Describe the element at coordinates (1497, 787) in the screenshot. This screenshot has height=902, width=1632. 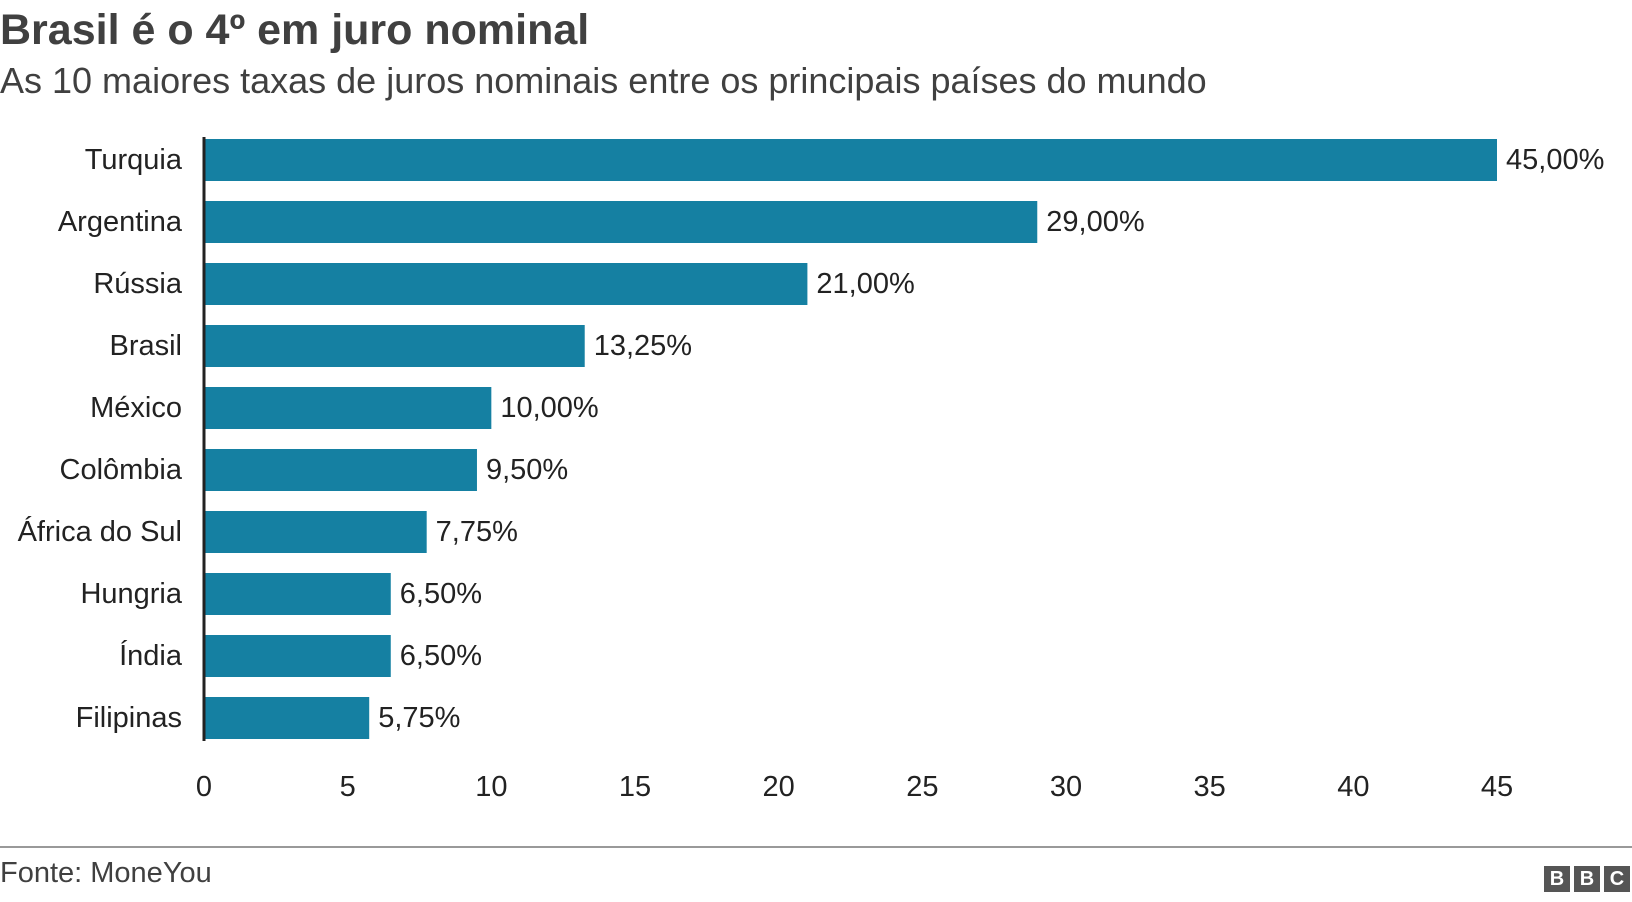
I see `x-tick-label: 45` at that location.